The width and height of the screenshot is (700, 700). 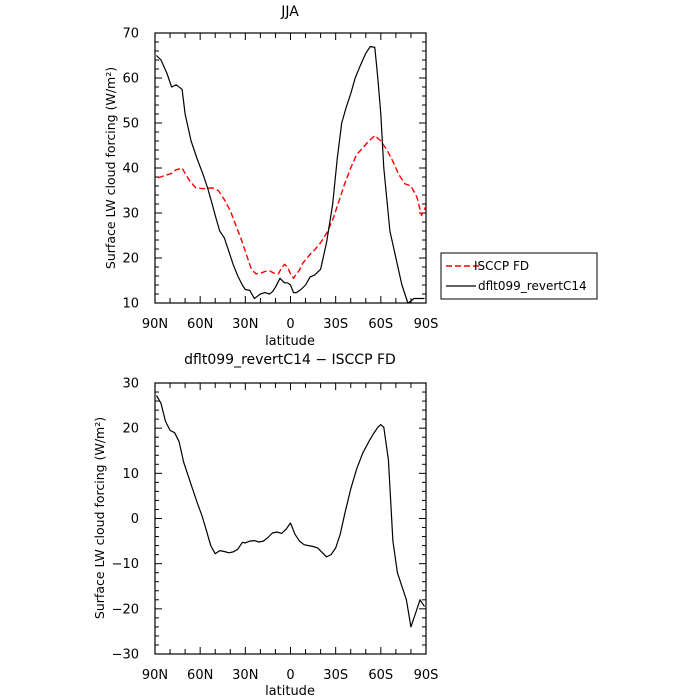 I want to click on panel1-ytick-label: 60, so click(x=130, y=79).